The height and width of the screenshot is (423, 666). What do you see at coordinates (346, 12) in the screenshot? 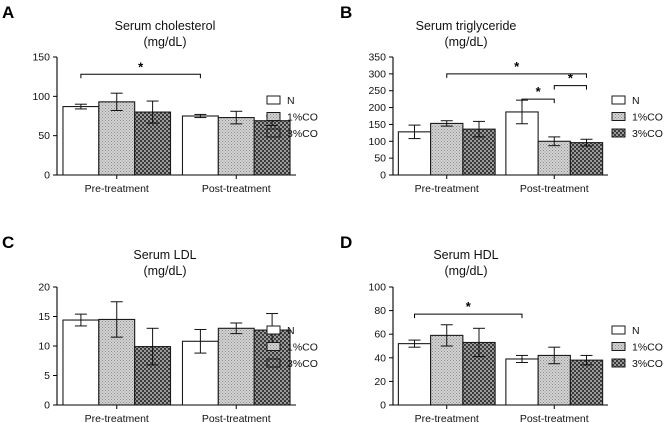
I see `panel-letter: B` at bounding box center [346, 12].